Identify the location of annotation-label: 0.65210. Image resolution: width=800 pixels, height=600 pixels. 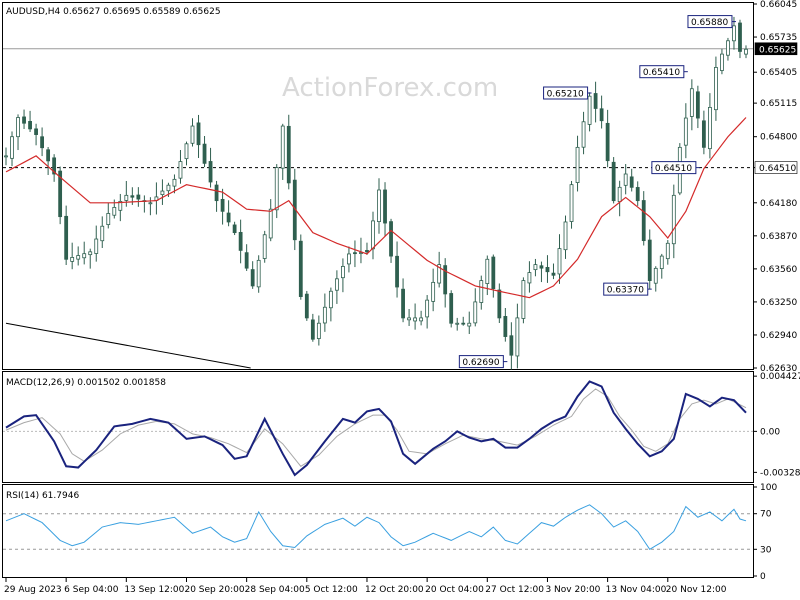
(565, 95).